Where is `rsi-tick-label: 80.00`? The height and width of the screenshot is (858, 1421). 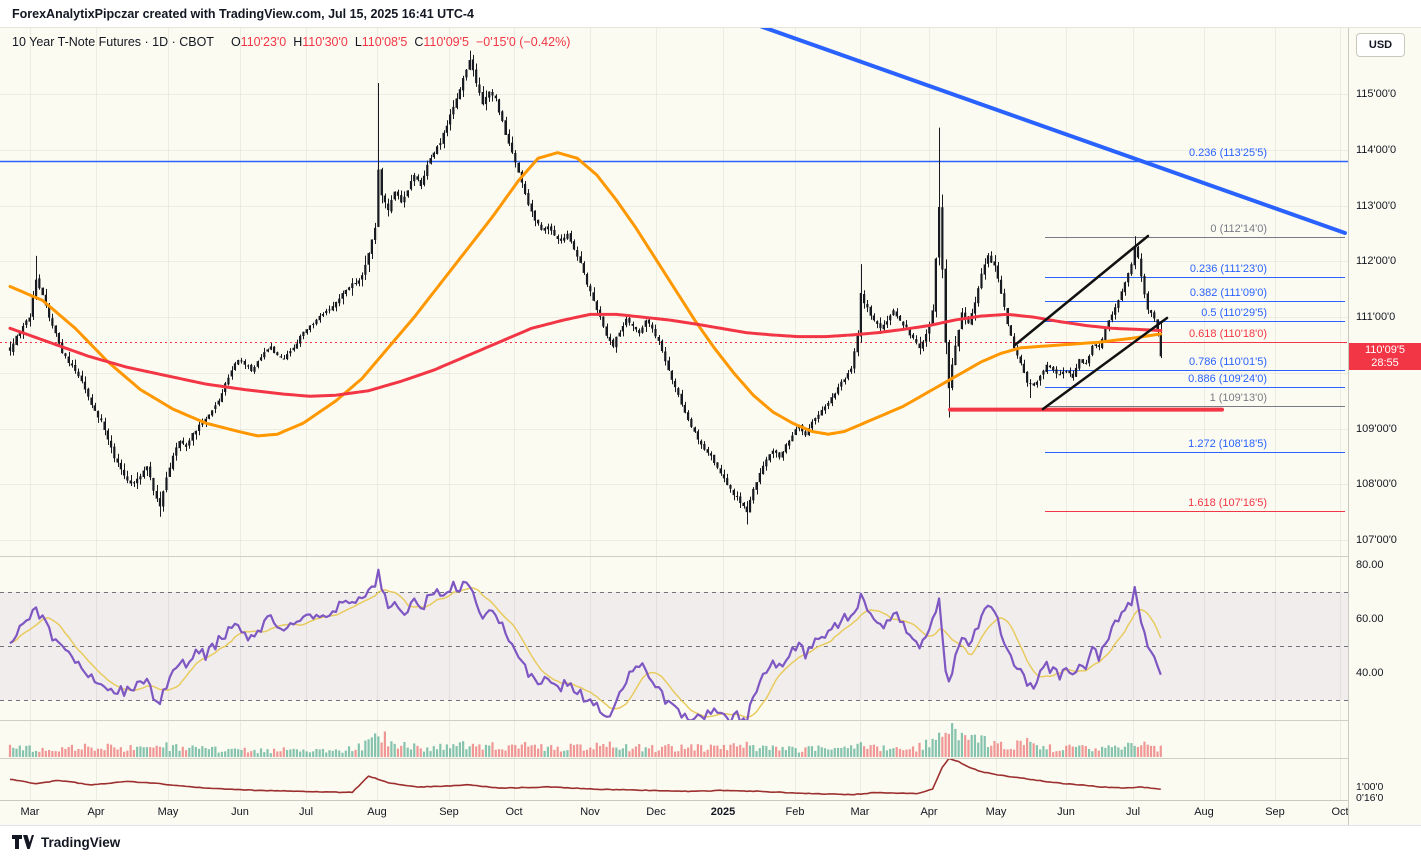 rsi-tick-label: 80.00 is located at coordinates (1370, 565).